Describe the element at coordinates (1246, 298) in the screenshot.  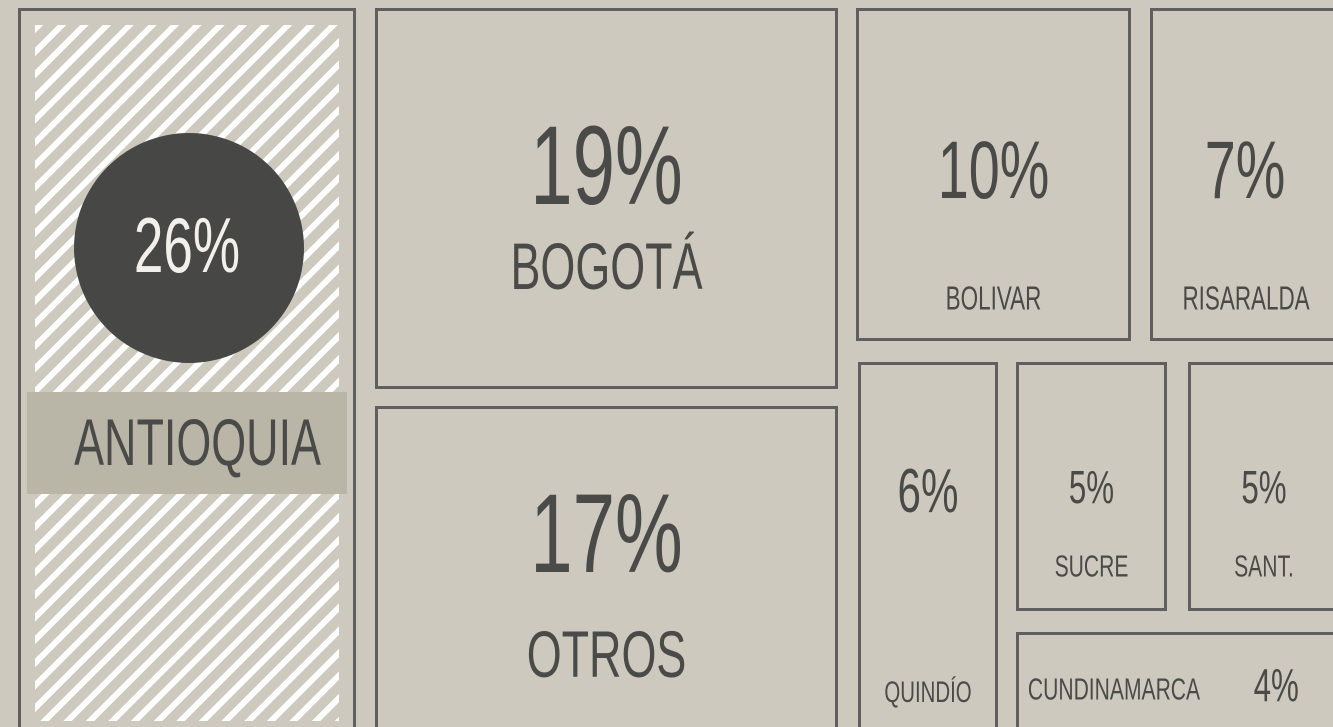
I see `category-label: RISARALDA` at that location.